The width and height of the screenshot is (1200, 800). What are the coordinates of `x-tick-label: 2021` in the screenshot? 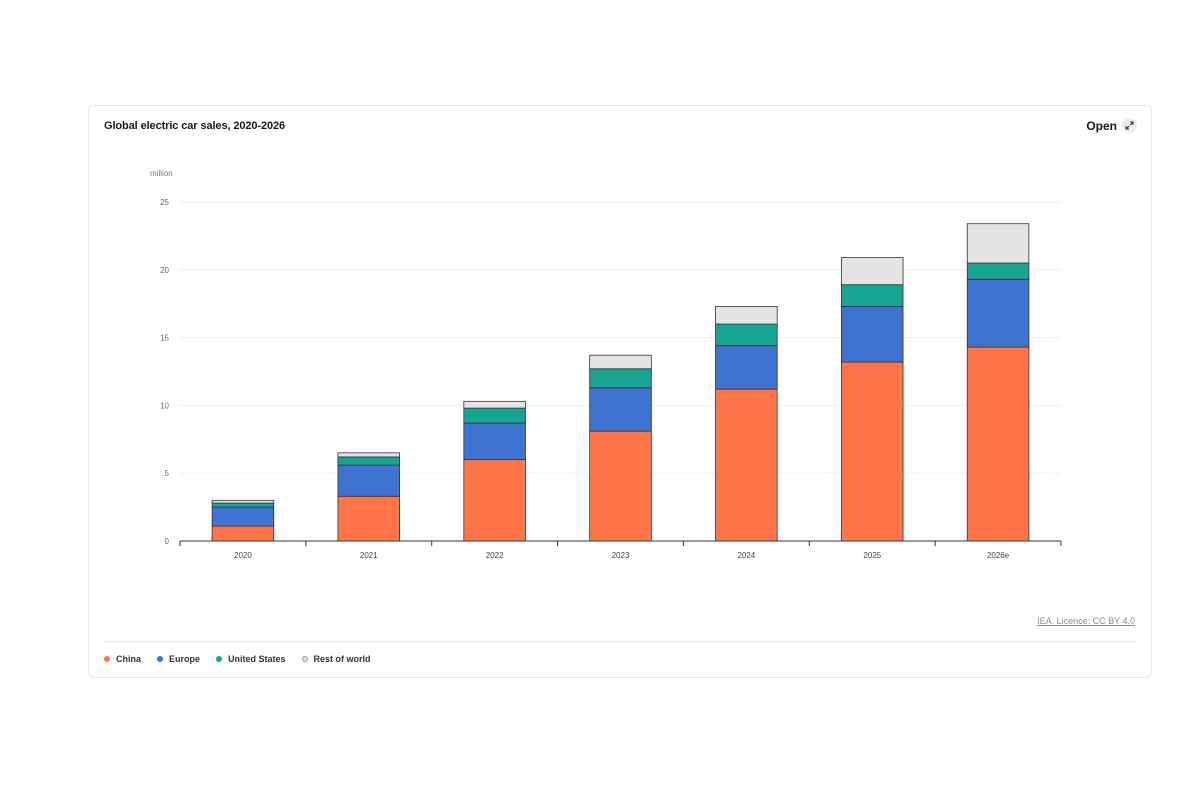 It's located at (369, 555).